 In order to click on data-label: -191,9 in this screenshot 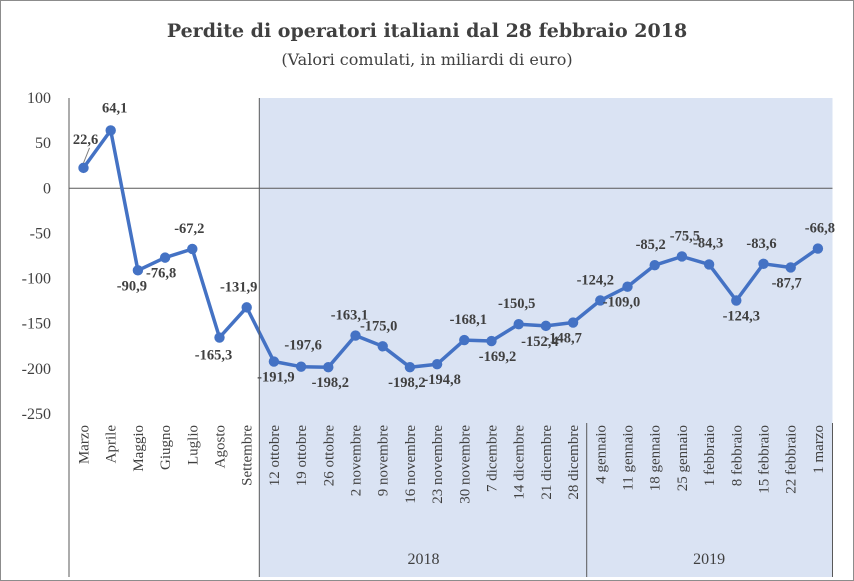, I will do `click(275, 378)`.